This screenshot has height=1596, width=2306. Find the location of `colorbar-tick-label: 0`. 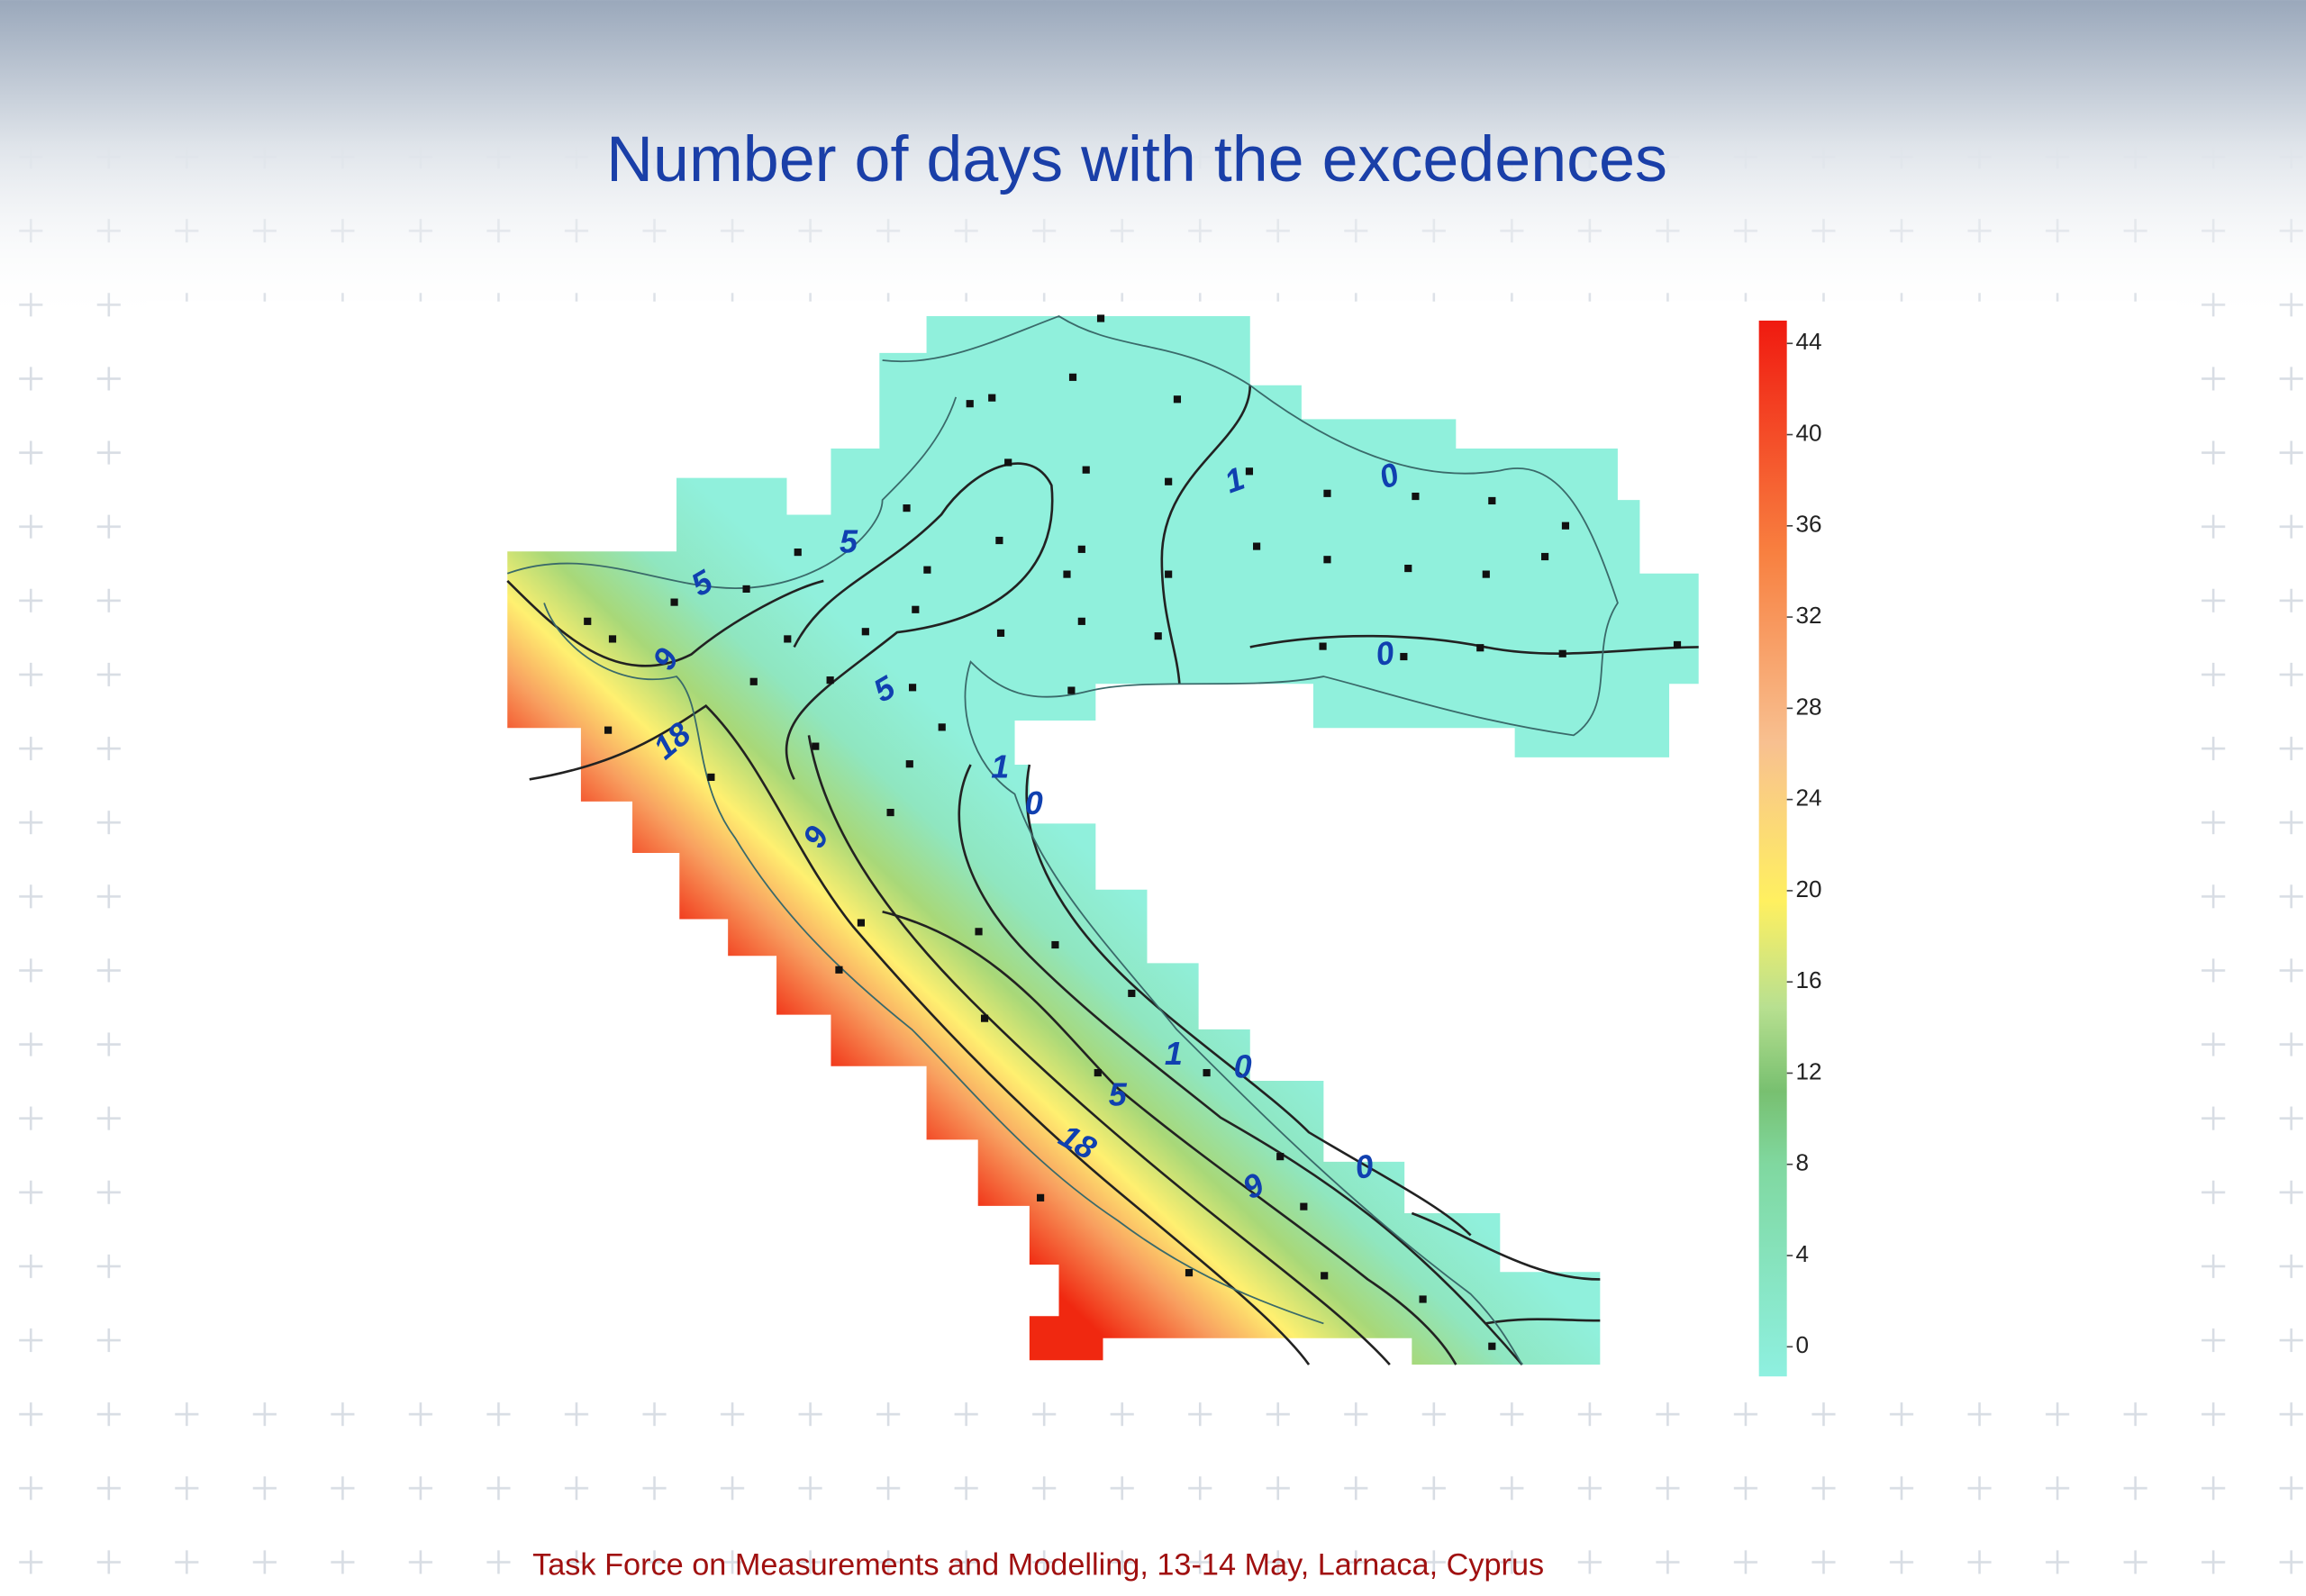

colorbar-tick-label: 0 is located at coordinates (1802, 1344).